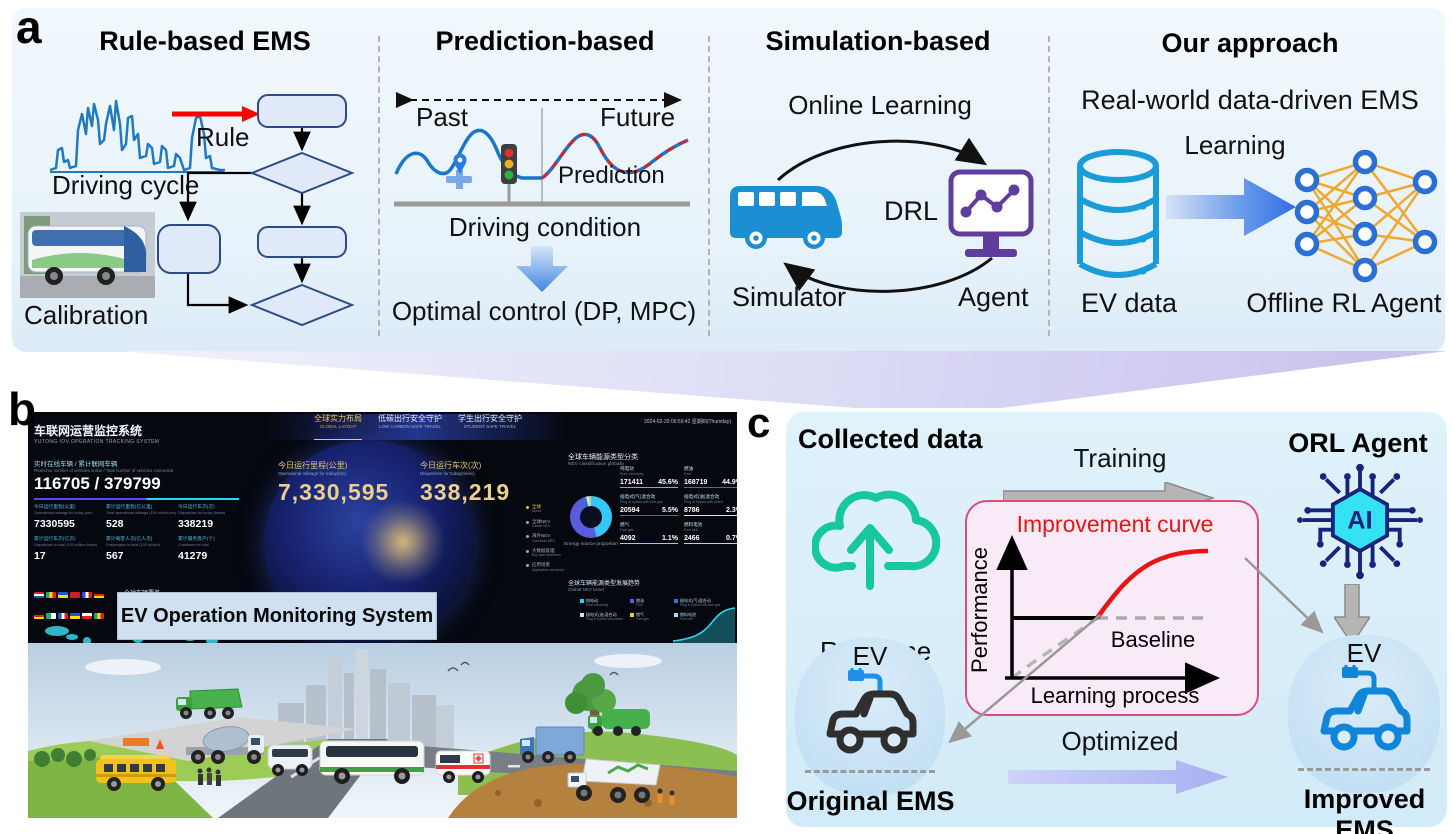  What do you see at coordinates (403, 542) in the screenshot?
I see `globe-lights` at bounding box center [403, 542].